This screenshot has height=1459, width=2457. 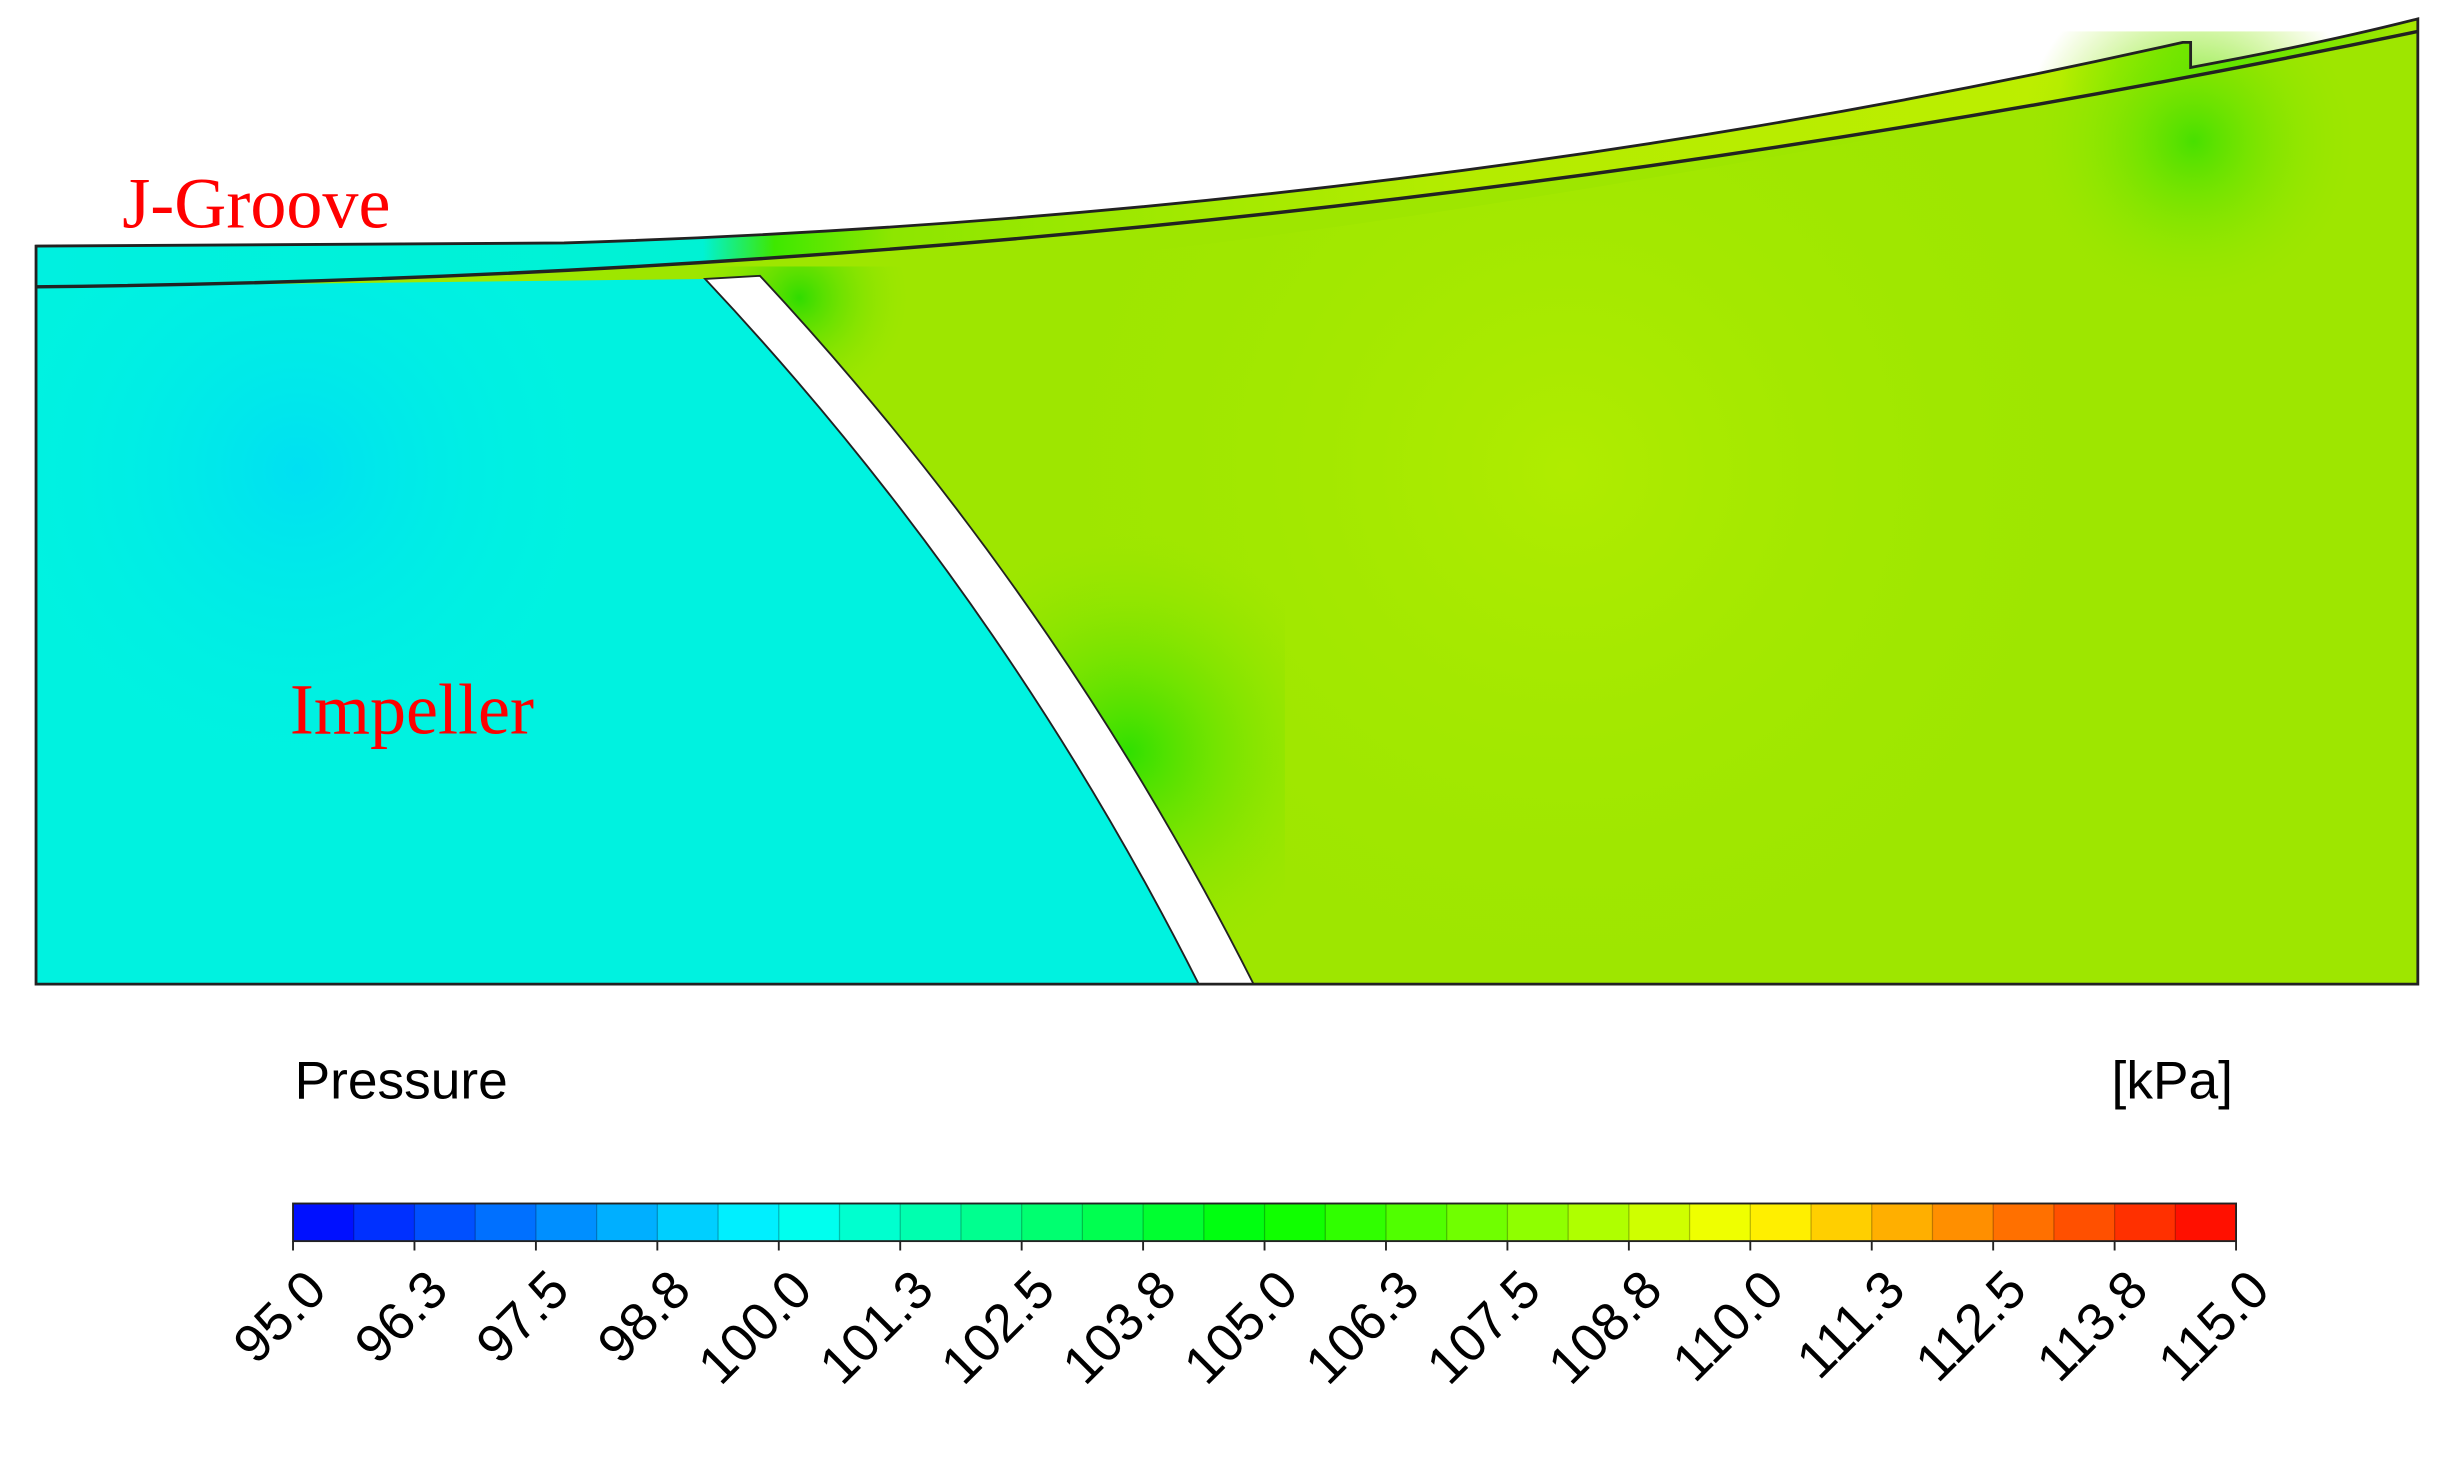 I want to click on colorbar-tick-label: 103.8, so click(x=1120, y=1328).